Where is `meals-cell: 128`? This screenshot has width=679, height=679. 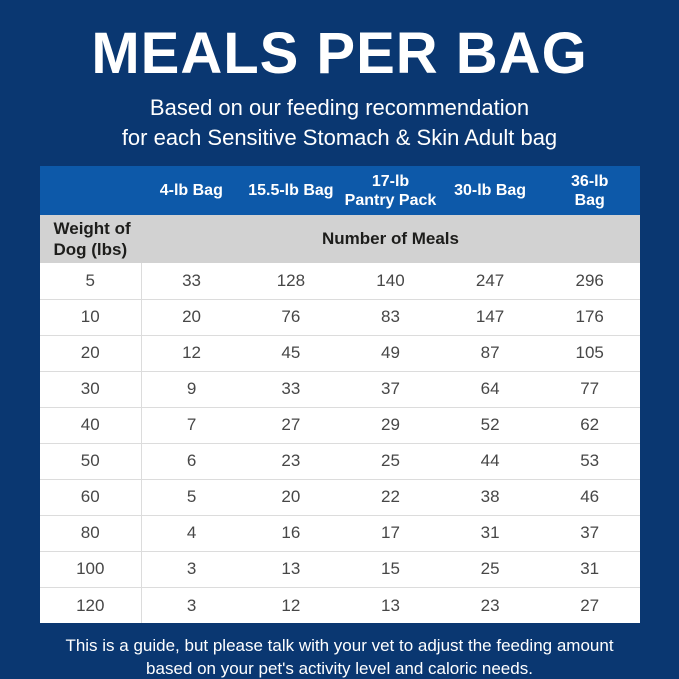 meals-cell: 128 is located at coordinates (291, 281).